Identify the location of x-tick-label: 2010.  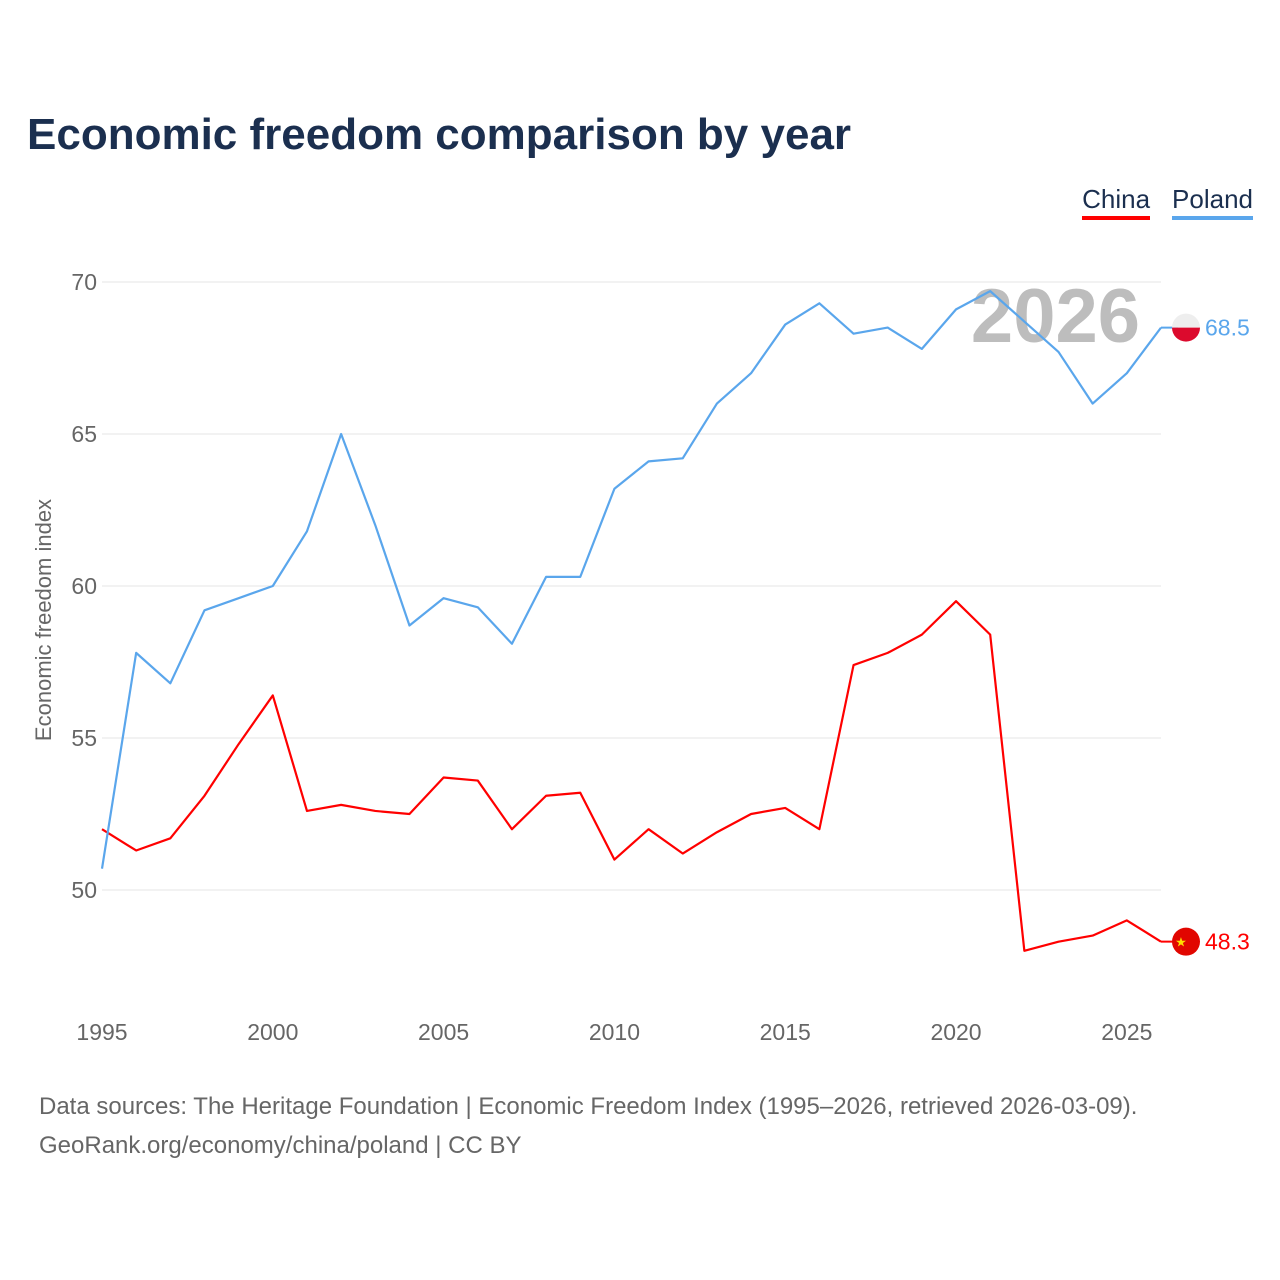
(614, 1032).